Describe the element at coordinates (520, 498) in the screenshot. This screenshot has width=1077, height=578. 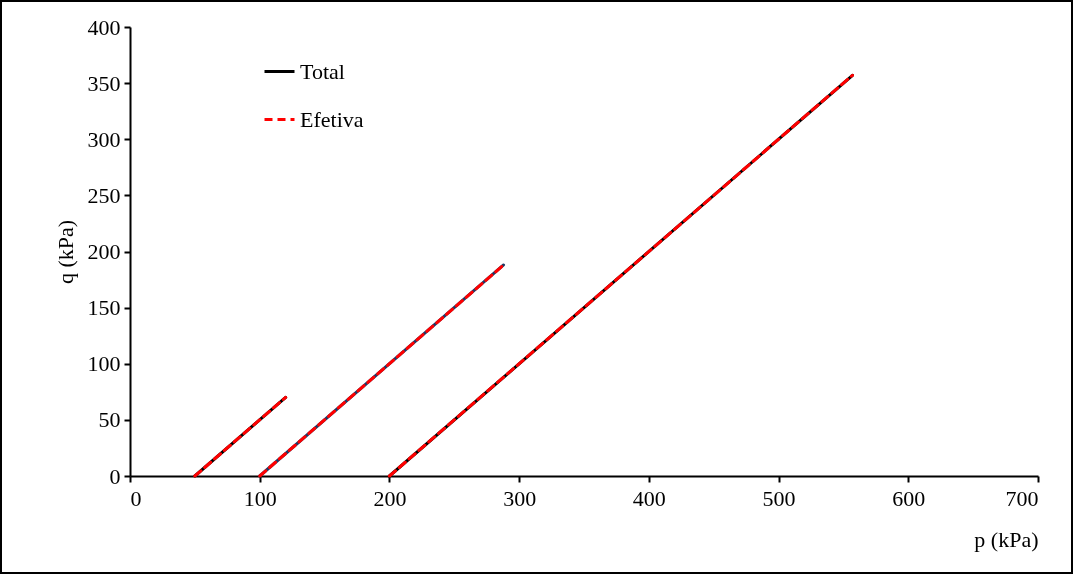
I see `x-tick-label: 300` at that location.